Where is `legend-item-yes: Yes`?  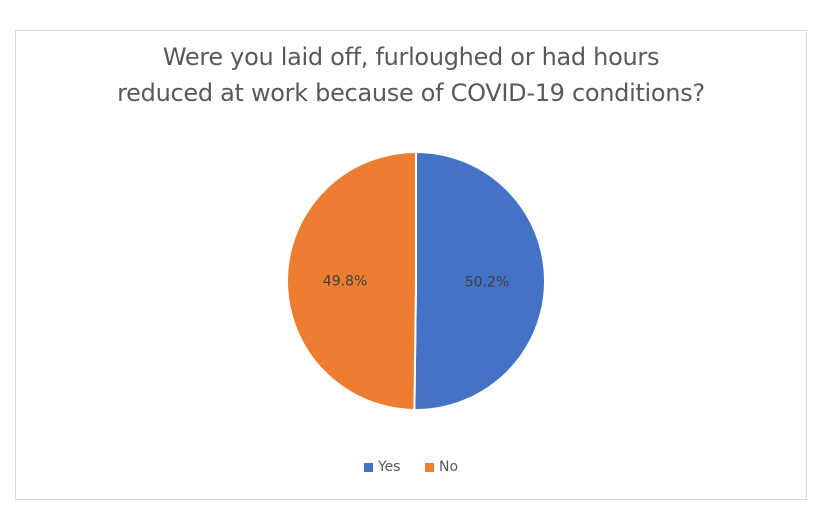 legend-item-yes: Yes is located at coordinates (382, 467).